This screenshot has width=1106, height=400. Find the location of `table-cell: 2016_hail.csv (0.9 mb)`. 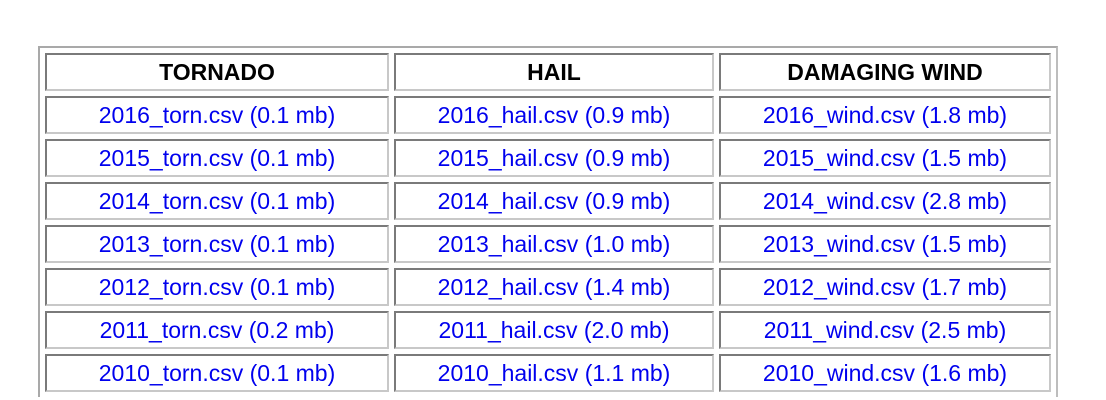

table-cell: 2016_hail.csv (0.9 mb) is located at coordinates (554, 115).